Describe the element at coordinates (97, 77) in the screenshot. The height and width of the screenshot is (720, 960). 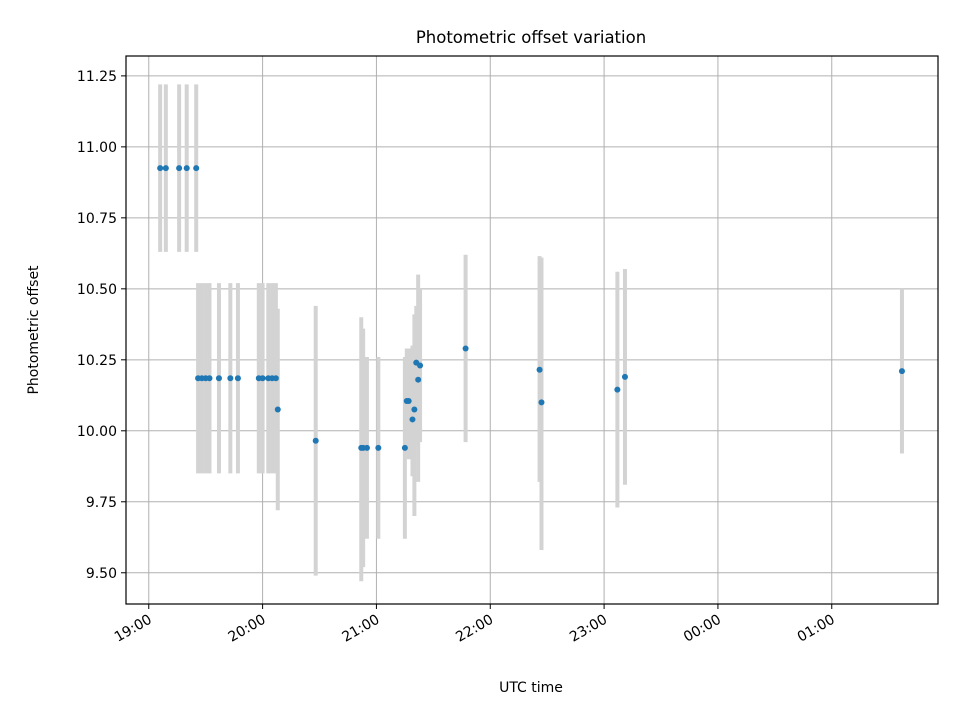
I see `y-tick-label: 11.25` at that location.